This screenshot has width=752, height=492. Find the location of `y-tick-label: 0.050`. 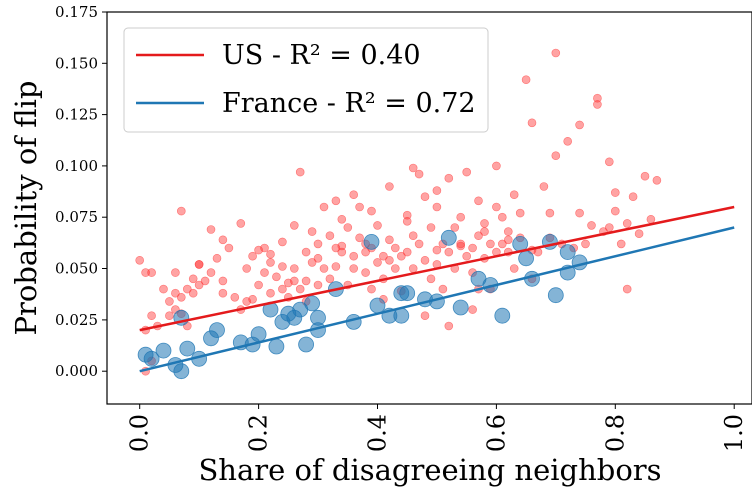

y-tick-label: 0.050 is located at coordinates (76, 269).